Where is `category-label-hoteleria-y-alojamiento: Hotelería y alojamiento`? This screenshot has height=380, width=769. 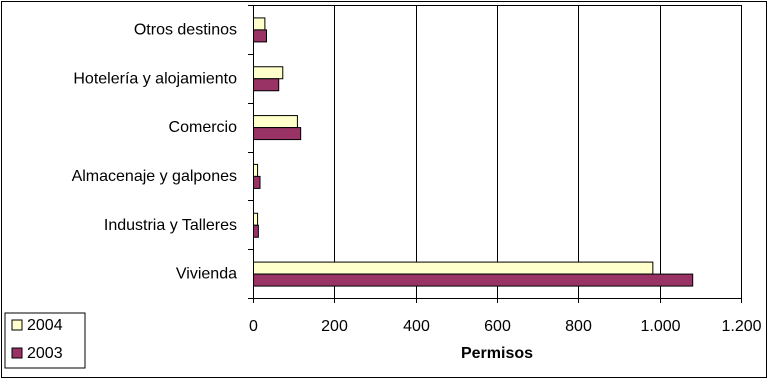
category-label-hoteleria-y-alojamiento: Hotelería y alojamiento is located at coordinates (155, 78).